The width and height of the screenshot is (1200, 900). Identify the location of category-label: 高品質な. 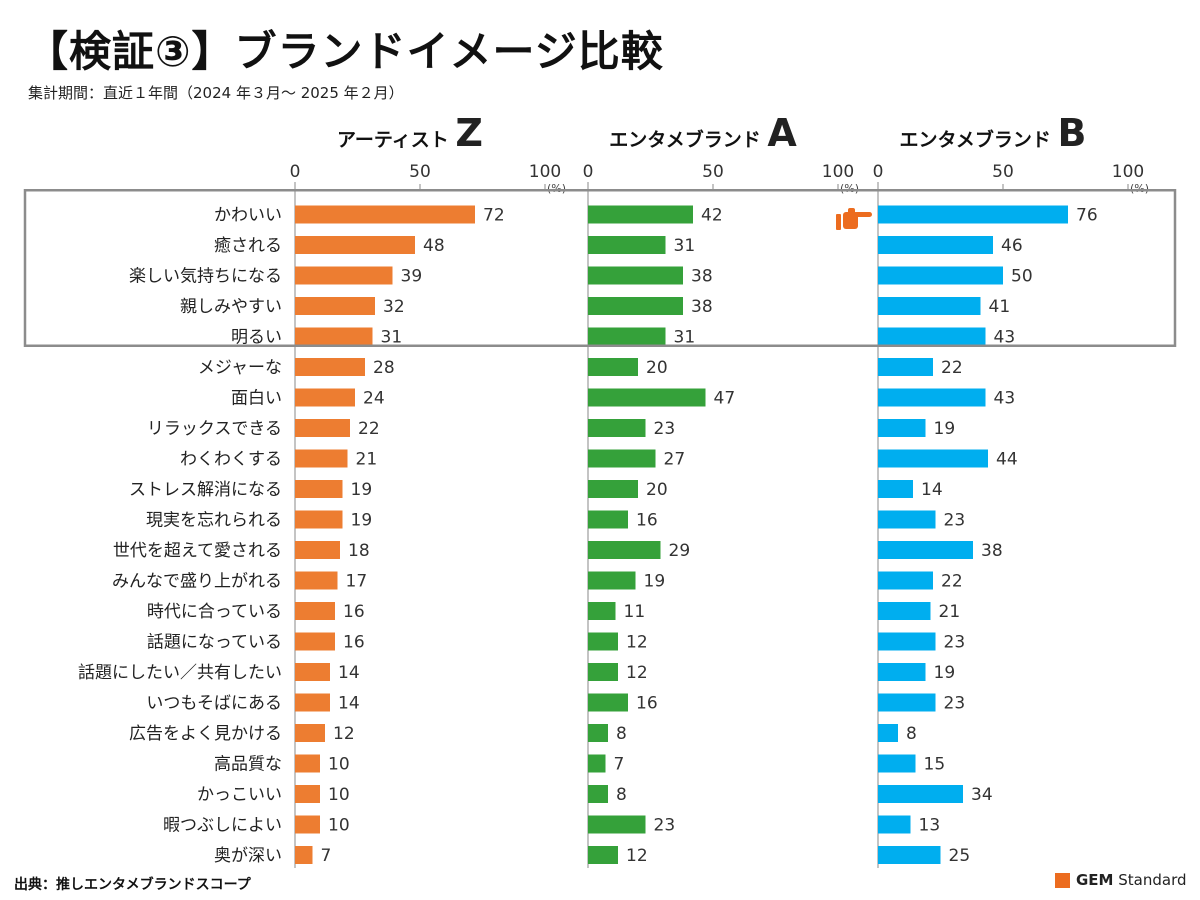
(248, 765).